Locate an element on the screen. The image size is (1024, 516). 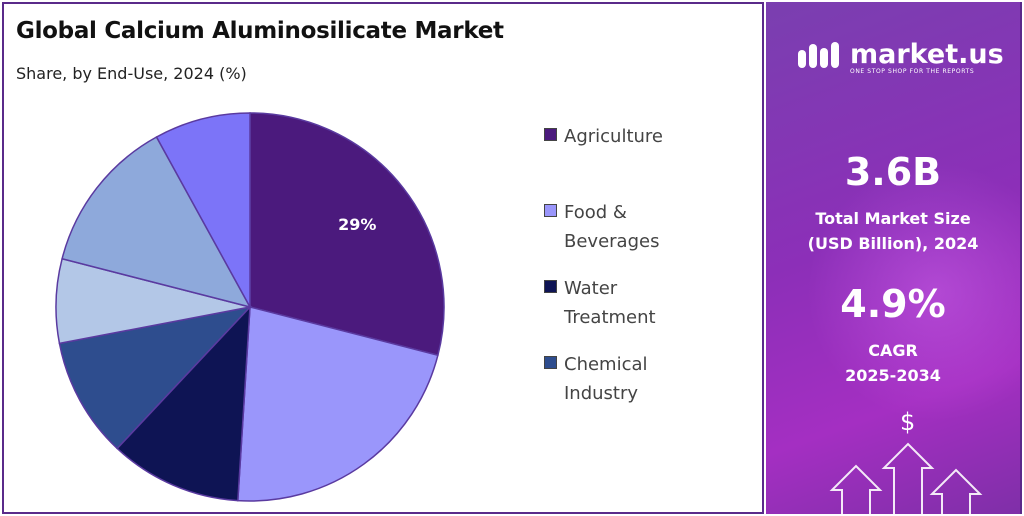
market-size-label-line1: Total Market Size is located at coordinates (893, 218).